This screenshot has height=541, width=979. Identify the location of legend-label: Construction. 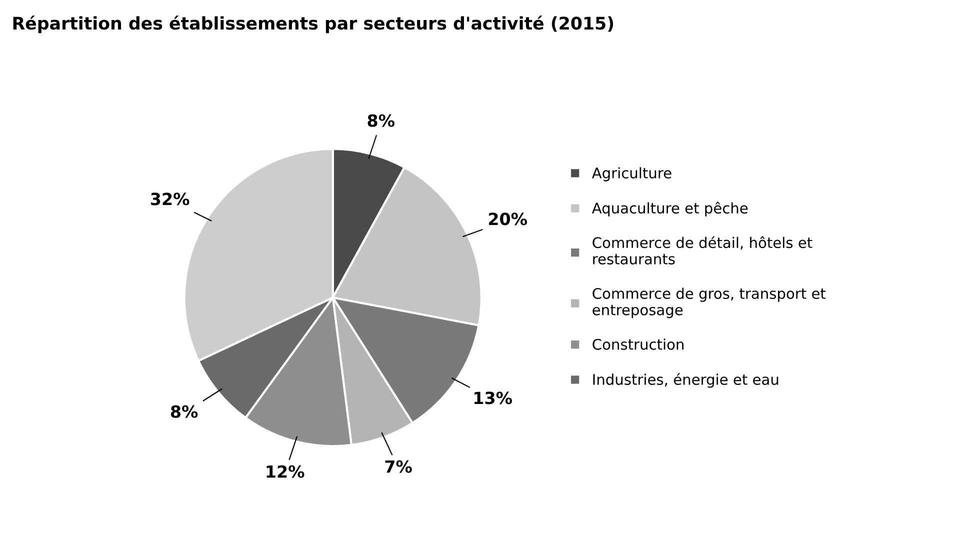
(638, 344).